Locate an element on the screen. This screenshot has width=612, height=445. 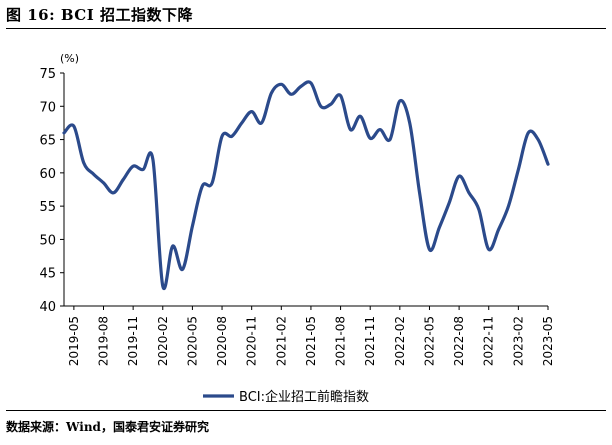
x-tick-label: 2020-08 is located at coordinates (222, 341).